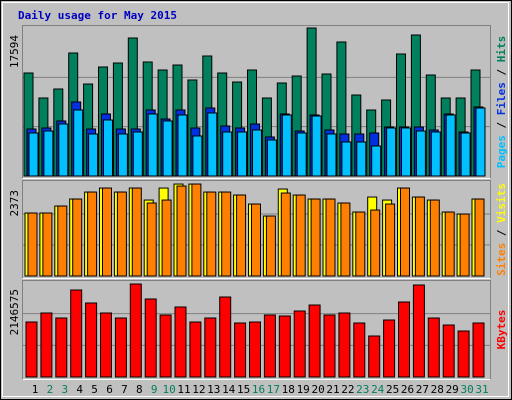 This screenshot has height=400, width=512. I want to click on legend: KBytes, so click(501, 330).